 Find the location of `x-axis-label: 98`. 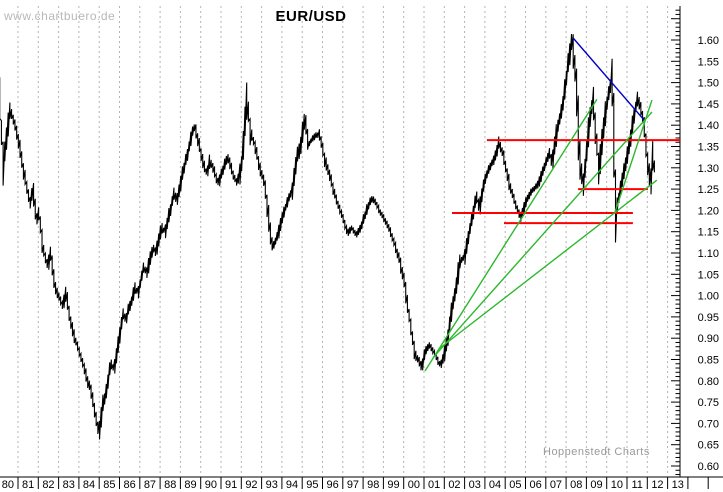

x-axis-label: 98 is located at coordinates (373, 485).